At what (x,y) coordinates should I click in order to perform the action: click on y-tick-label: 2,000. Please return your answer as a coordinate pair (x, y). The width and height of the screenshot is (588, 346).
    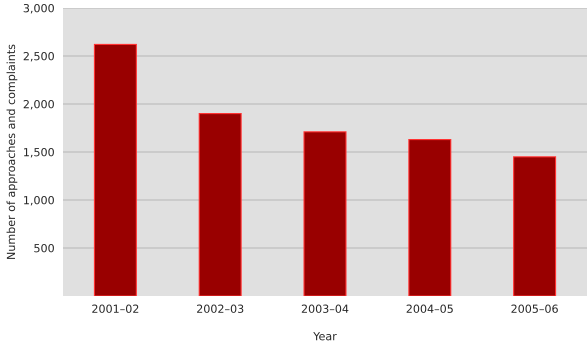
    Looking at the image, I should click on (39, 105).